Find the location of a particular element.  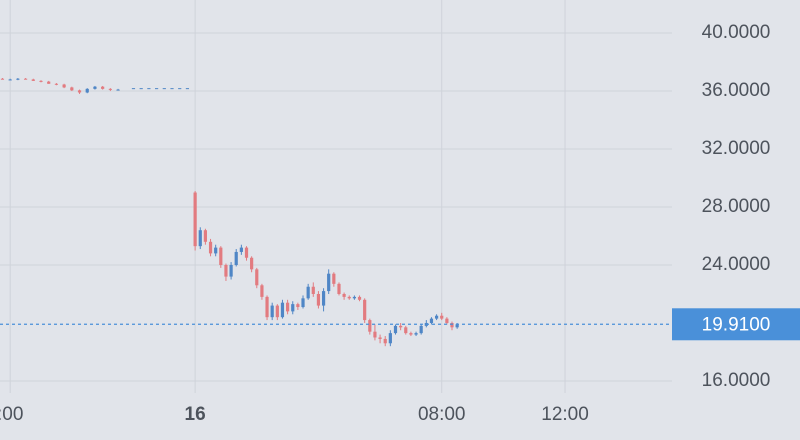

y-tick-label: 36.0000 is located at coordinates (736, 90).